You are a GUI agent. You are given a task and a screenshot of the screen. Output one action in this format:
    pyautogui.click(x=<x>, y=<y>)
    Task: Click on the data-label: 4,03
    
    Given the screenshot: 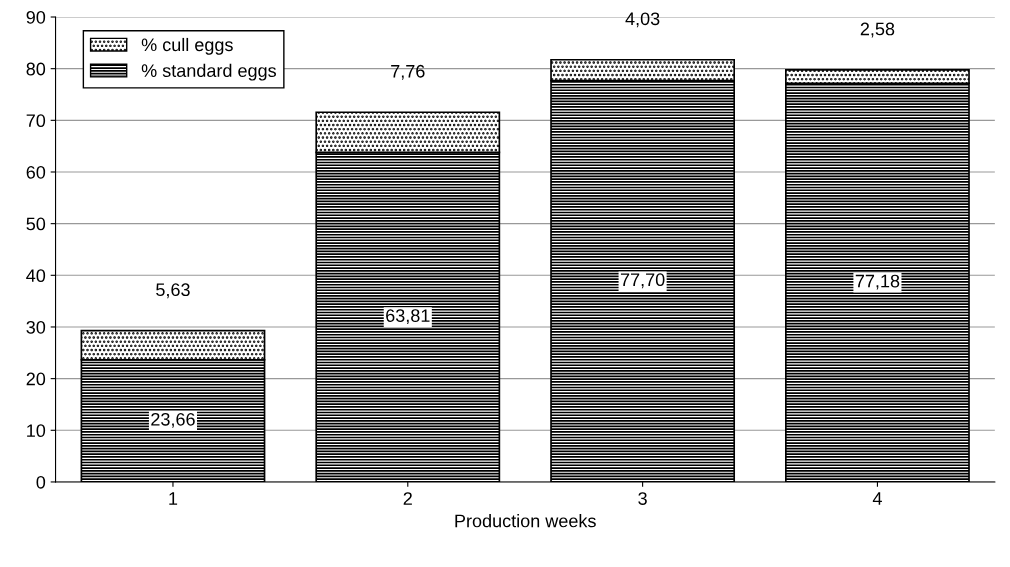 What is the action you would take?
    pyautogui.click(x=642, y=20)
    